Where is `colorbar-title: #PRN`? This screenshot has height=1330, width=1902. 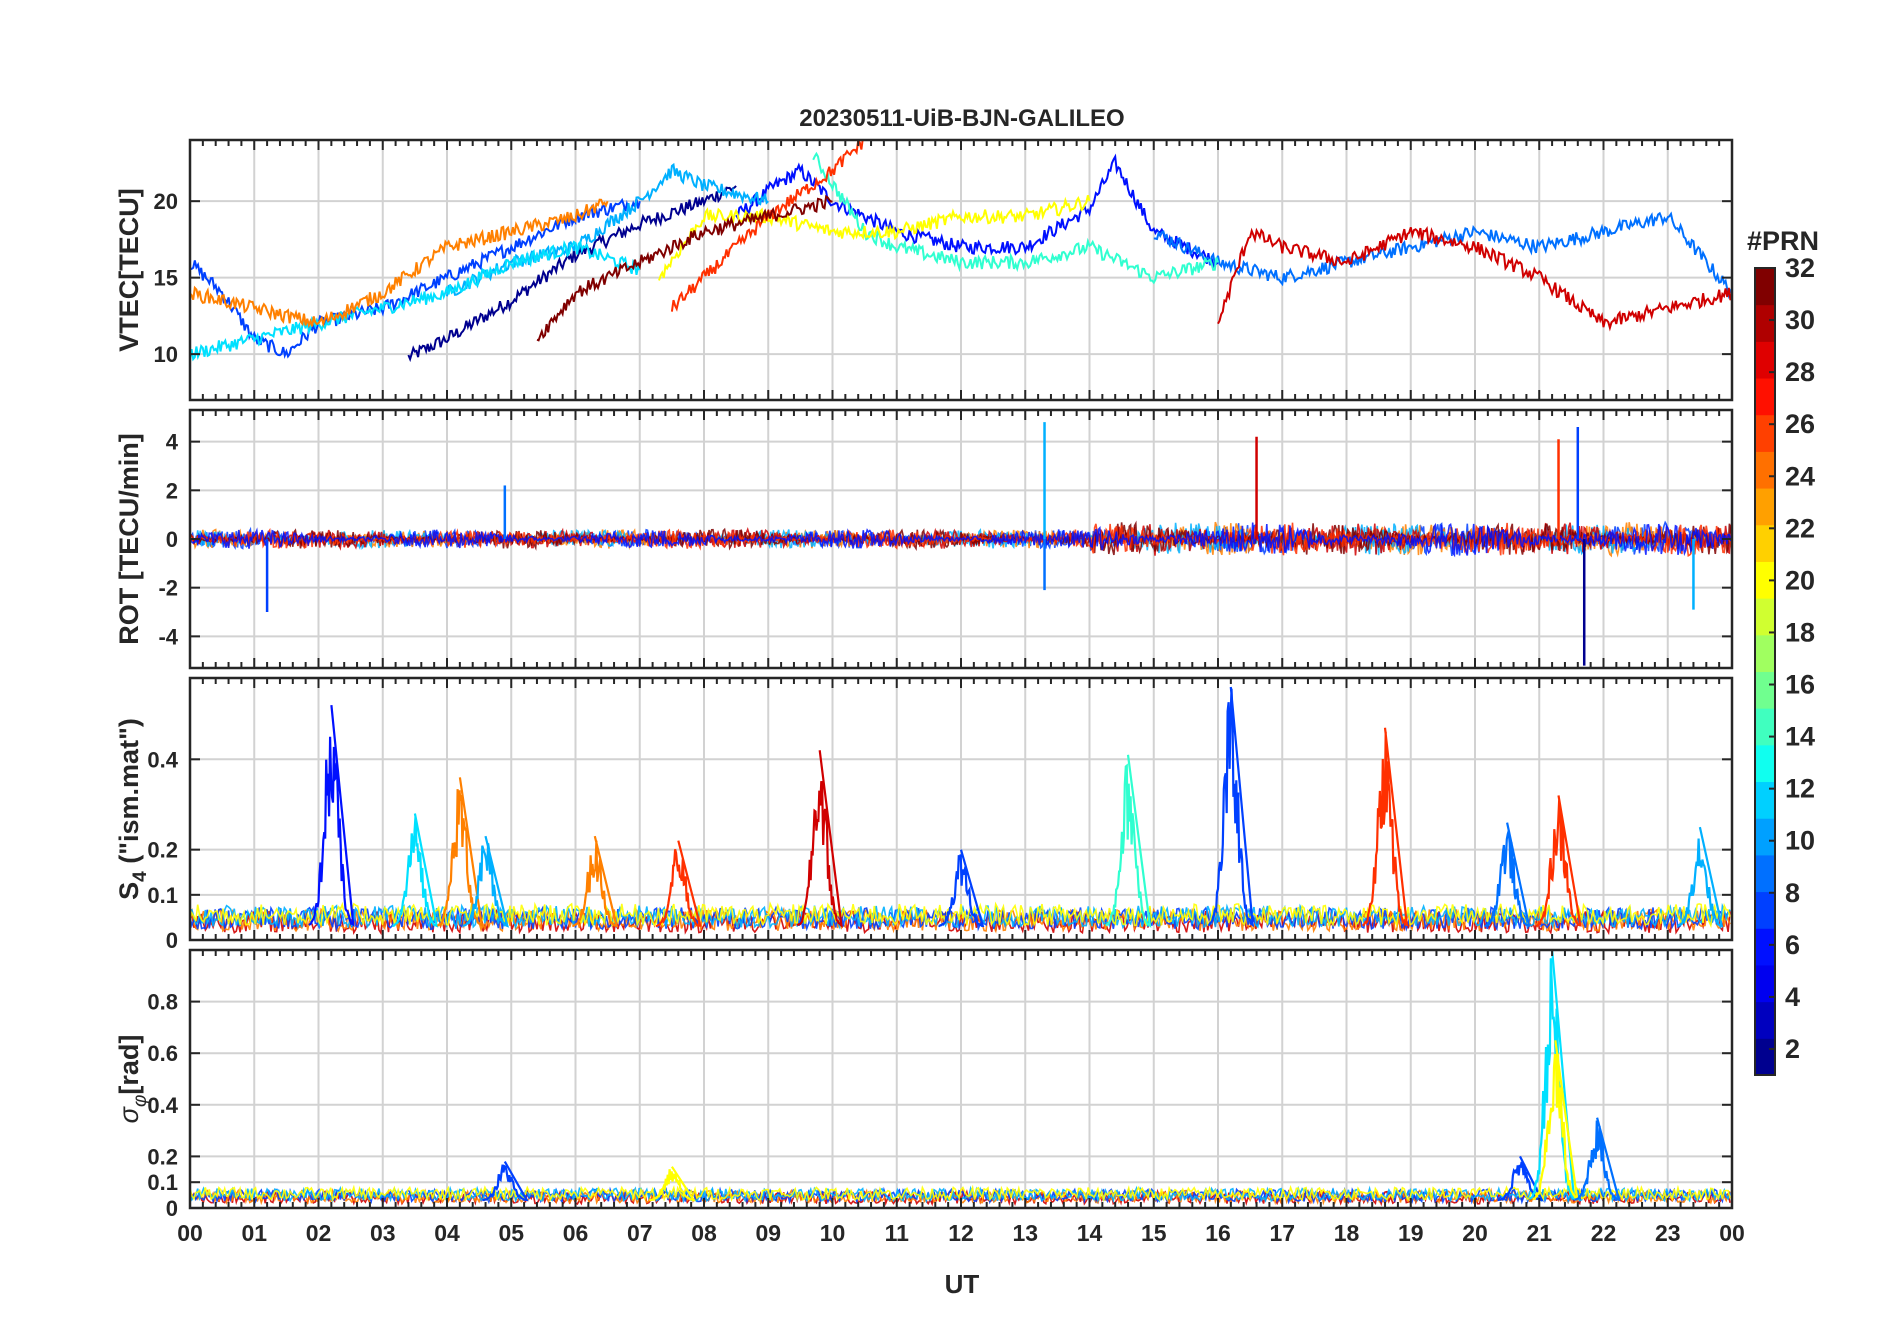
colorbar-title: #PRN is located at coordinates (1783, 241).